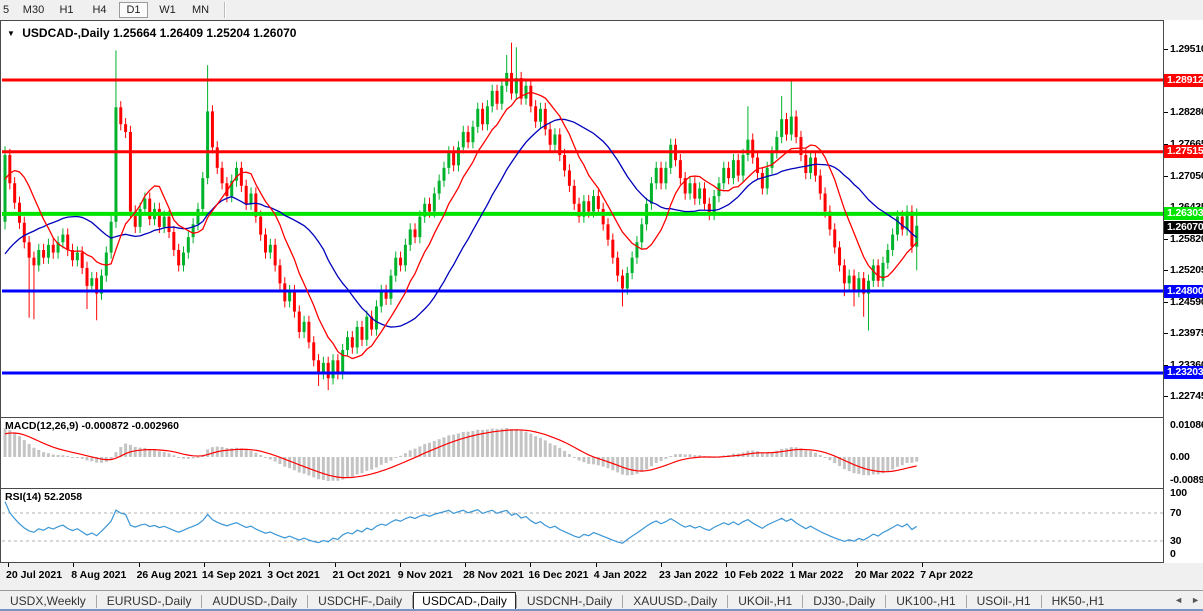 This screenshot has width=1203, height=611. What do you see at coordinates (1183, 373) in the screenshot?
I see `price-level-badge: 1.23203` at bounding box center [1183, 373].